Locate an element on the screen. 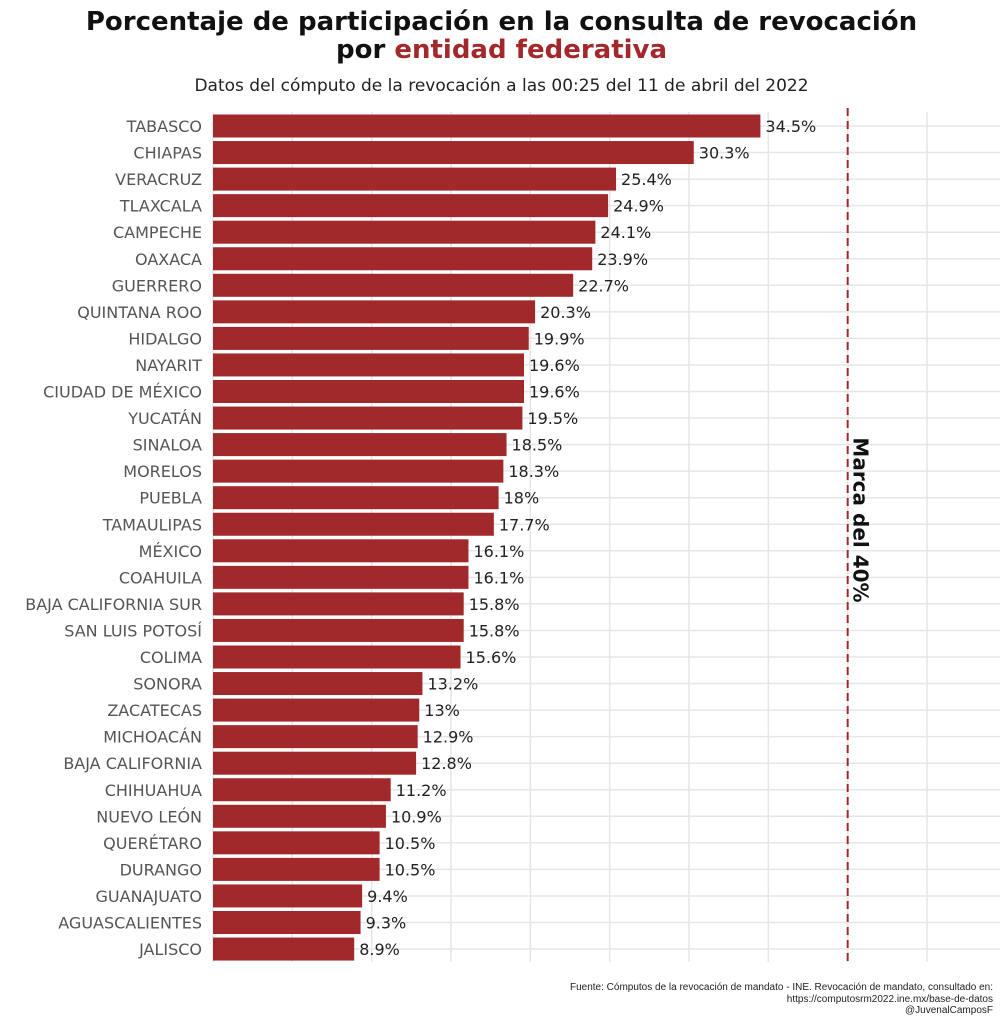 This screenshot has width=1003, height=1024. category-label: CHIHUAHUA is located at coordinates (153, 790).